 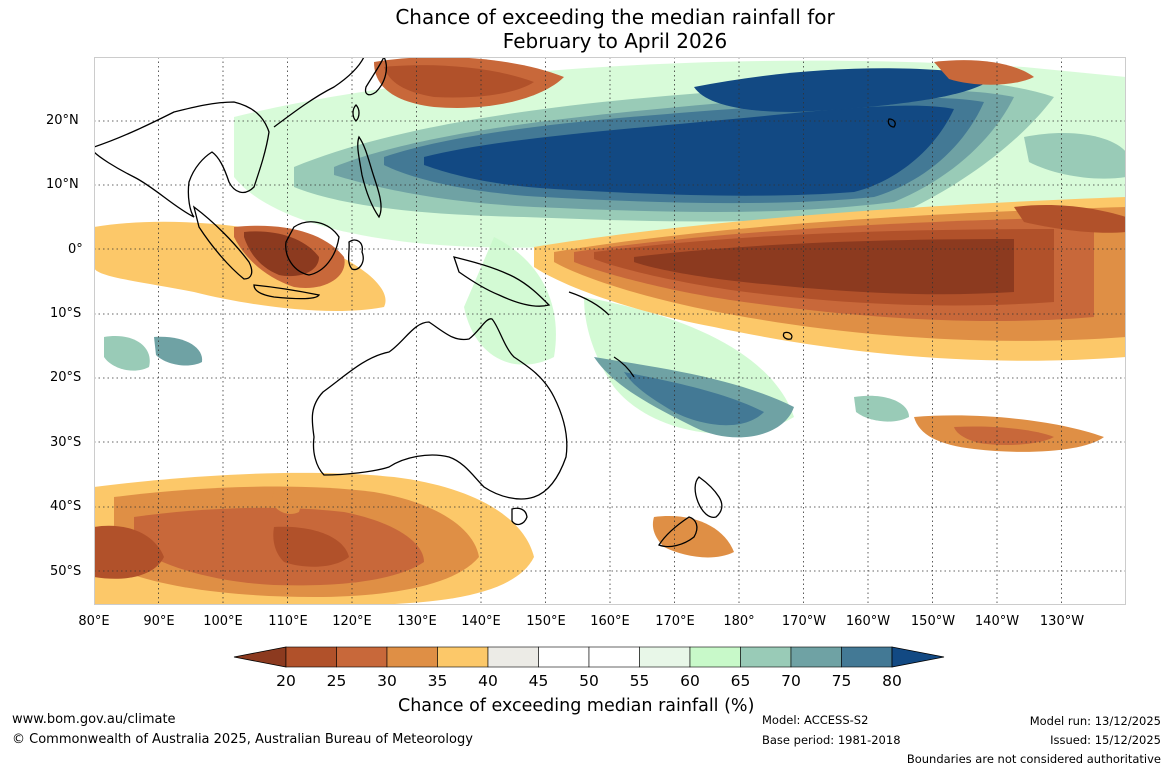 What do you see at coordinates (355, 255) in the screenshot?
I see `sulawesi-coast` at bounding box center [355, 255].